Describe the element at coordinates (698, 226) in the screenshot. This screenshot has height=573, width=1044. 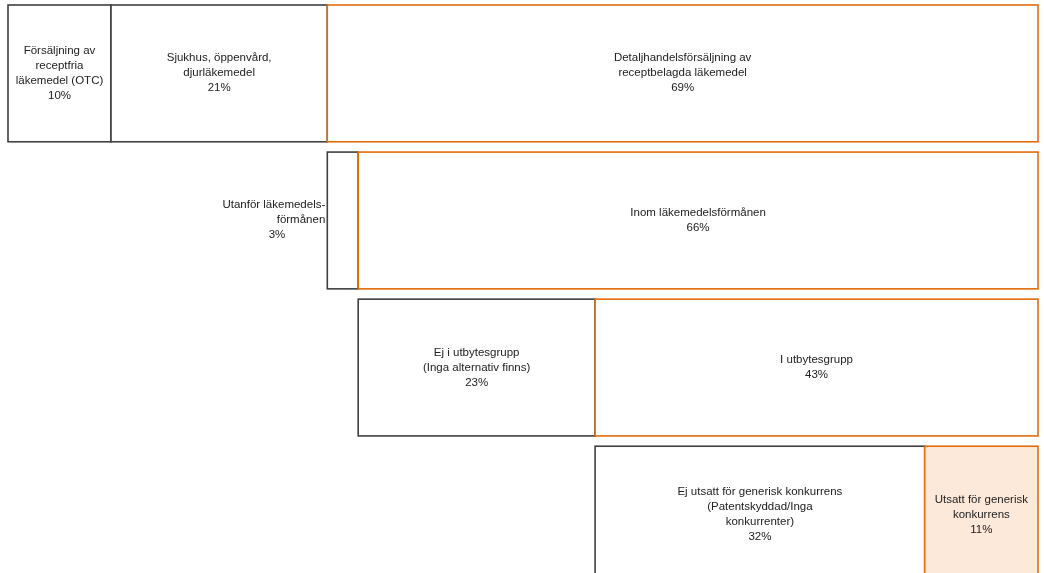
I see `data-label: 66%` at that location.